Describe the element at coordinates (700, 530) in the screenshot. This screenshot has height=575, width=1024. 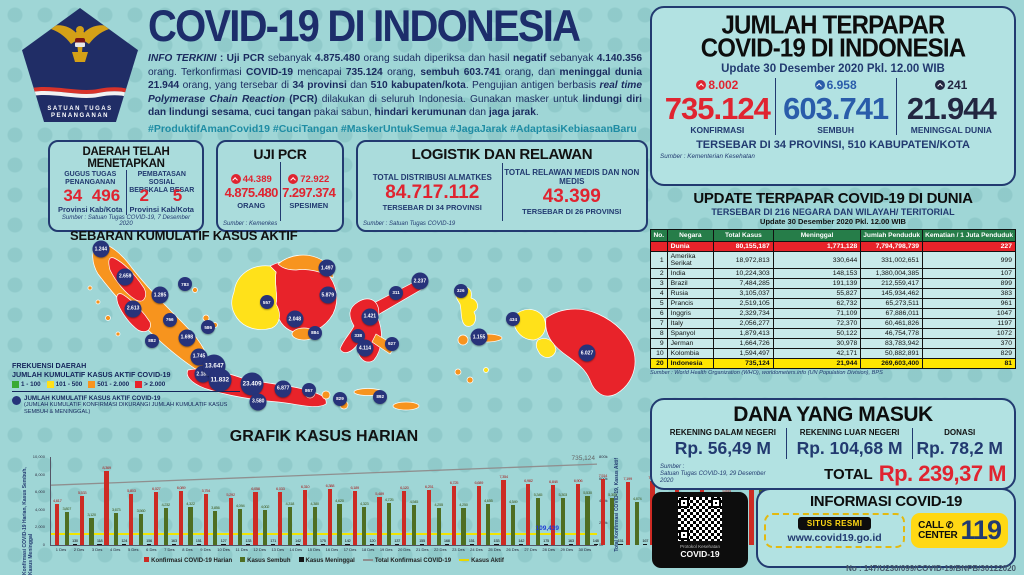
I see `qr-code-block: Protokol Kesehatan COVID-19` at that location.